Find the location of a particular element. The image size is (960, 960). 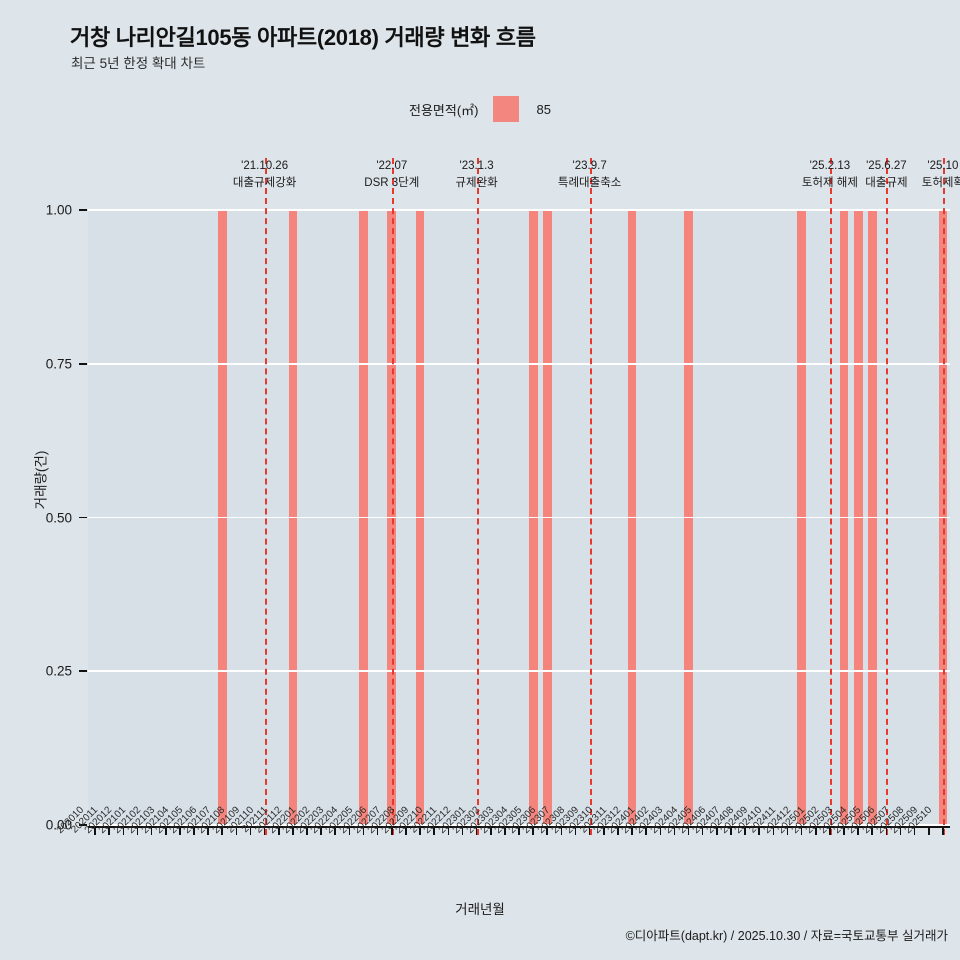

annotation-date: '23.9.7 is located at coordinates (589, 166).